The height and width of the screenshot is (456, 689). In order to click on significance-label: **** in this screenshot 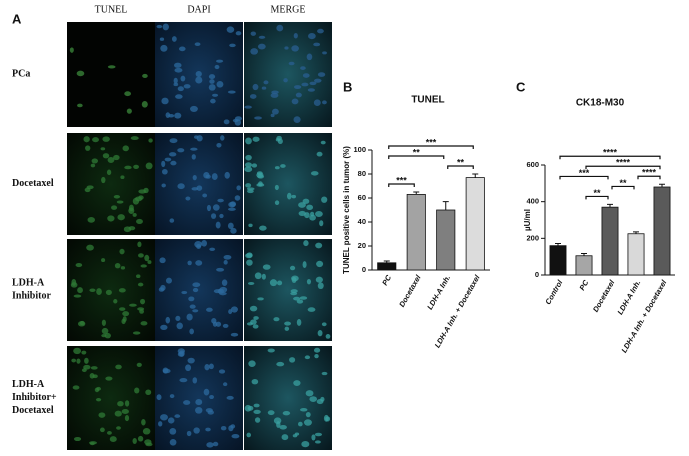, I will do `click(623, 163)`.